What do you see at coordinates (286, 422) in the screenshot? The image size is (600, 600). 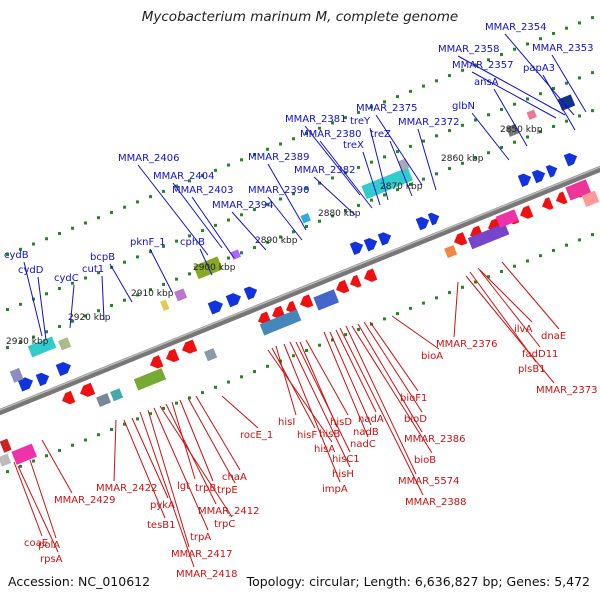 I see `reverse-gene-label: hisI` at bounding box center [286, 422].